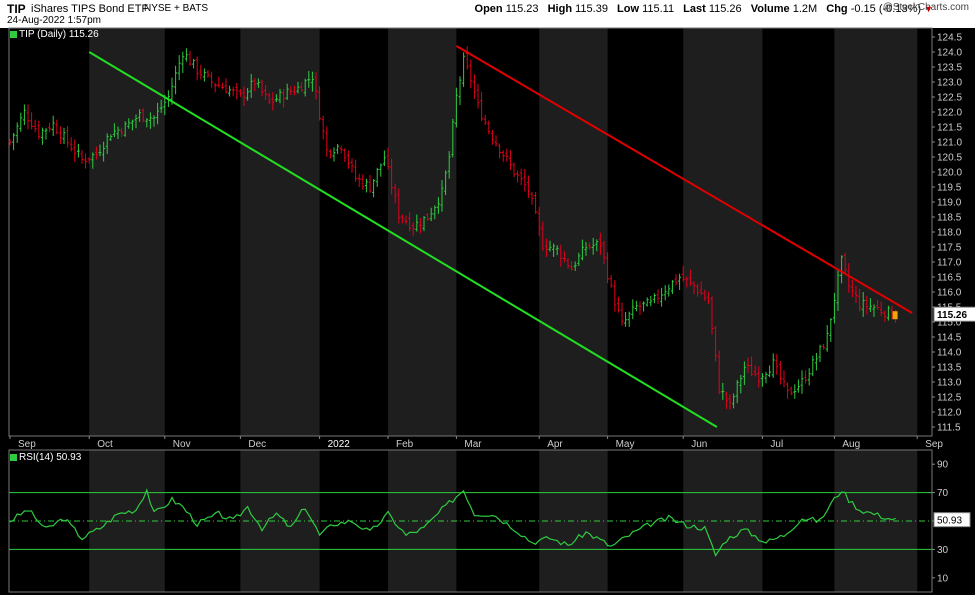 The height and width of the screenshot is (595, 975). What do you see at coordinates (555, 444) in the screenshot?
I see `date-tick-label: Apr` at bounding box center [555, 444].